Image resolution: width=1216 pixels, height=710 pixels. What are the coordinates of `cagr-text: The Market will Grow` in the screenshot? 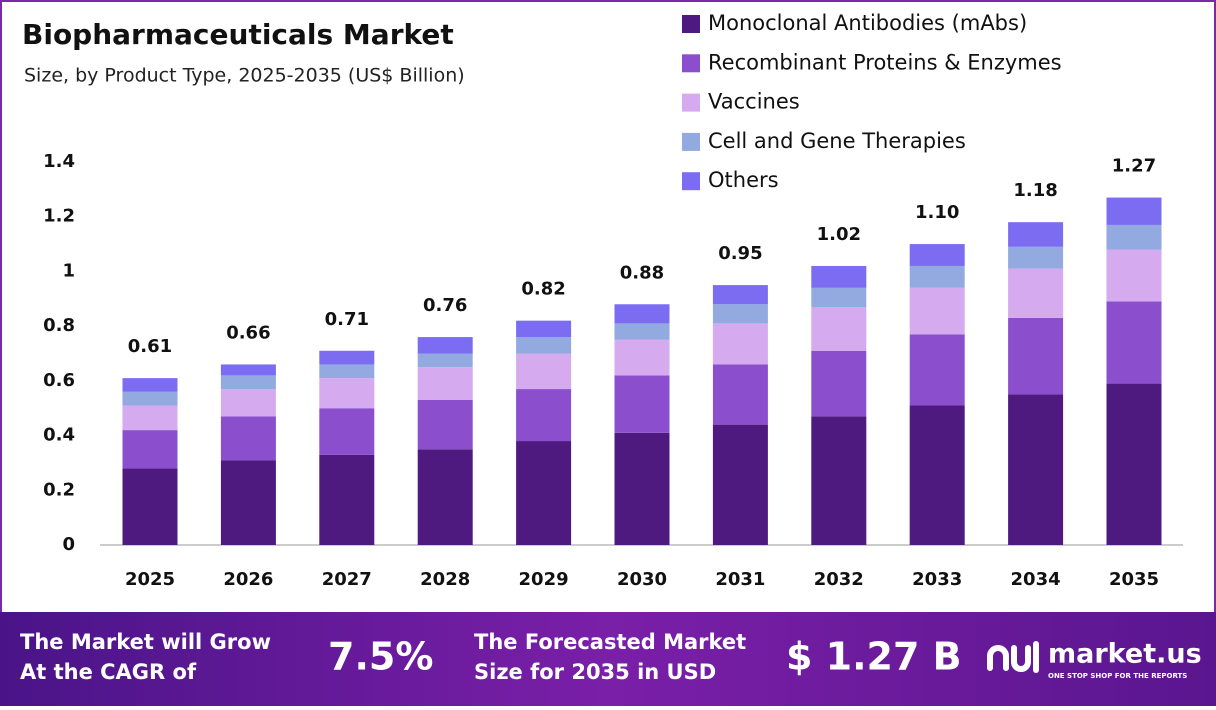 It's located at (145, 642).